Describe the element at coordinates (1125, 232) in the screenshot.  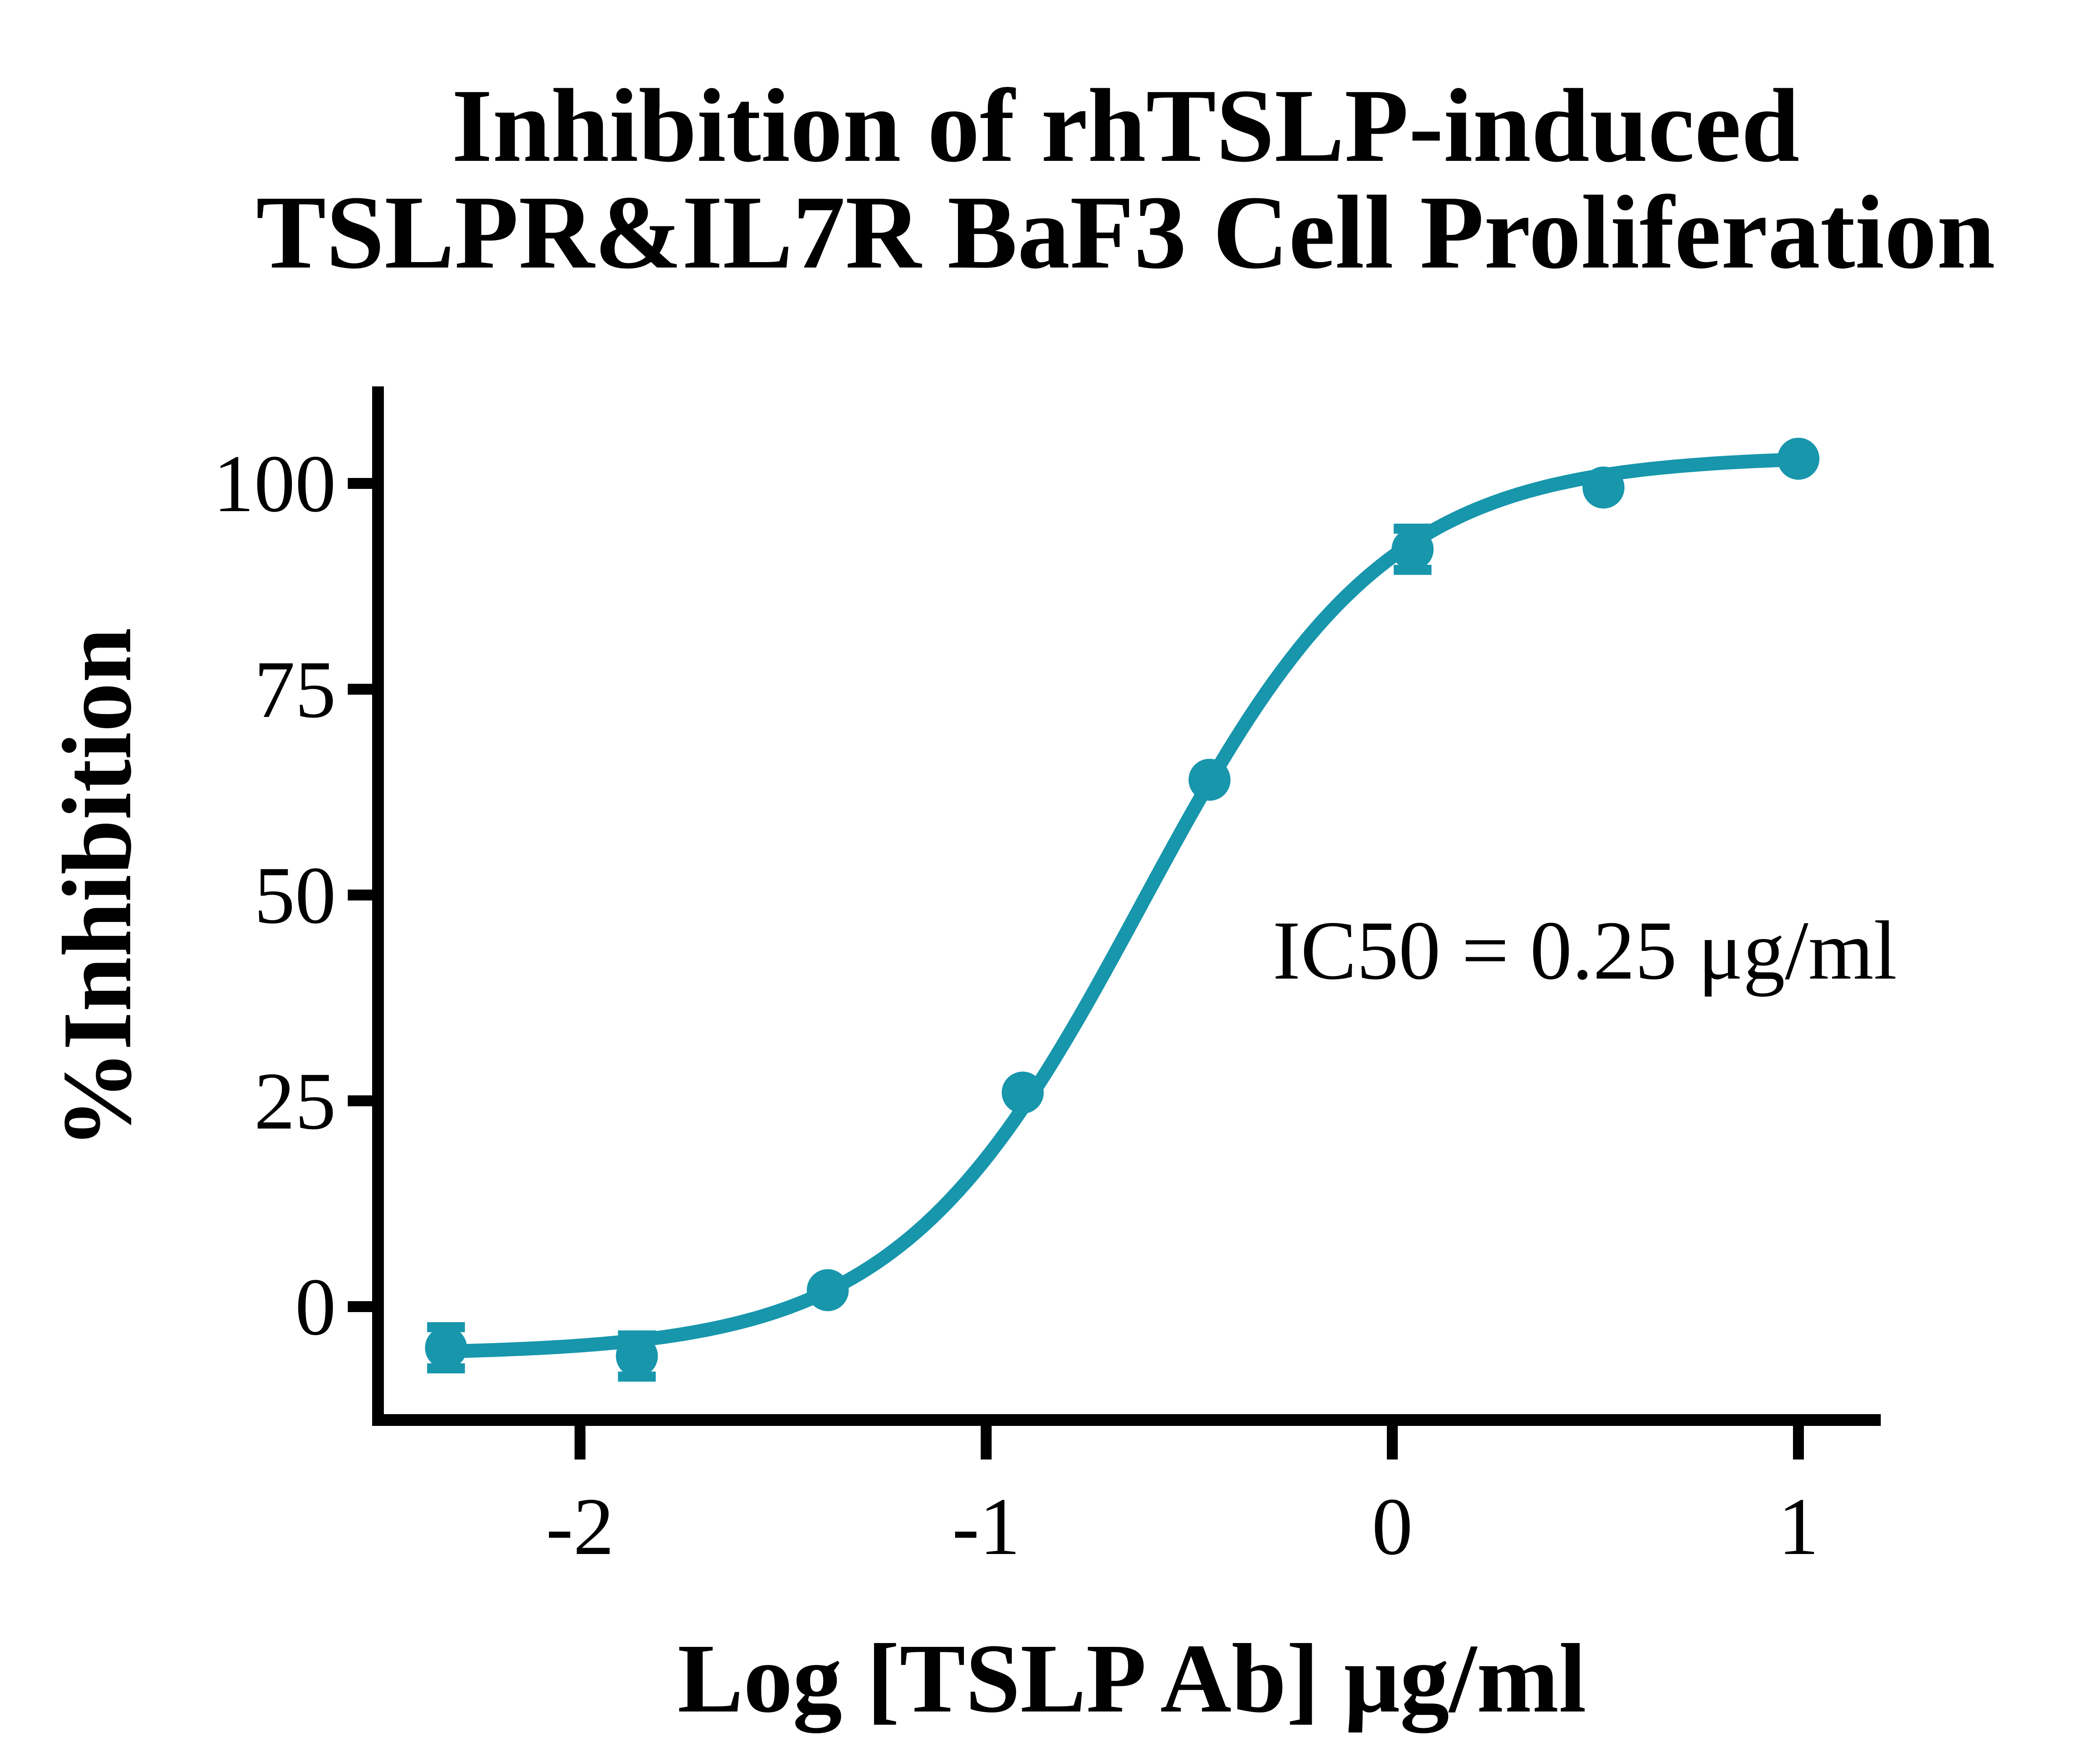
I see `chart-title-line2: TSLPR&IL7R BaF3 Cell Proliferation` at that location.